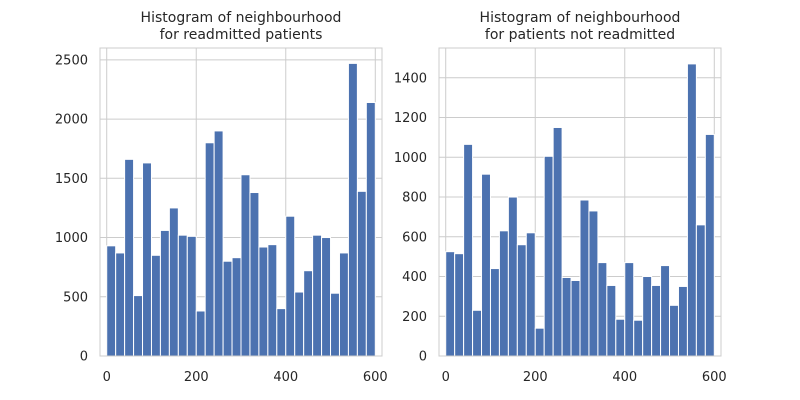 The width and height of the screenshot is (800, 400). Describe the element at coordinates (75, 297) in the screenshot. I see `y-tick-label: 500` at that location.